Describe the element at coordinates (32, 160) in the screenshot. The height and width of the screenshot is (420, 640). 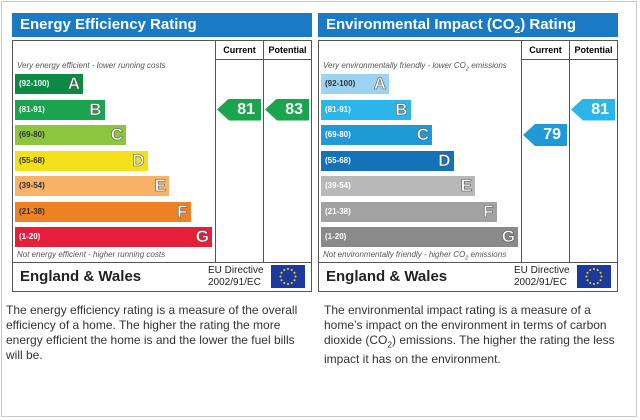
I see `band-range: (55-68)` at that location.